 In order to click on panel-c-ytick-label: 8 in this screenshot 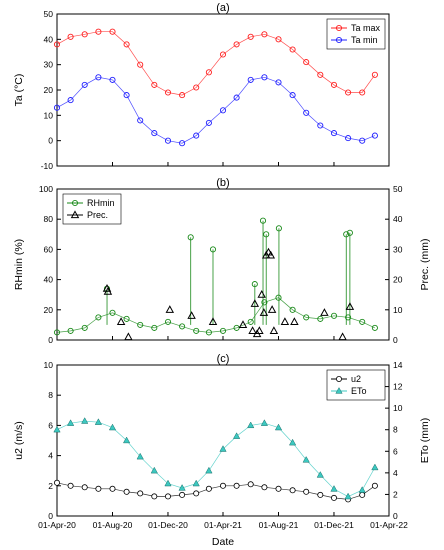, I will do `click(50, 395)`.